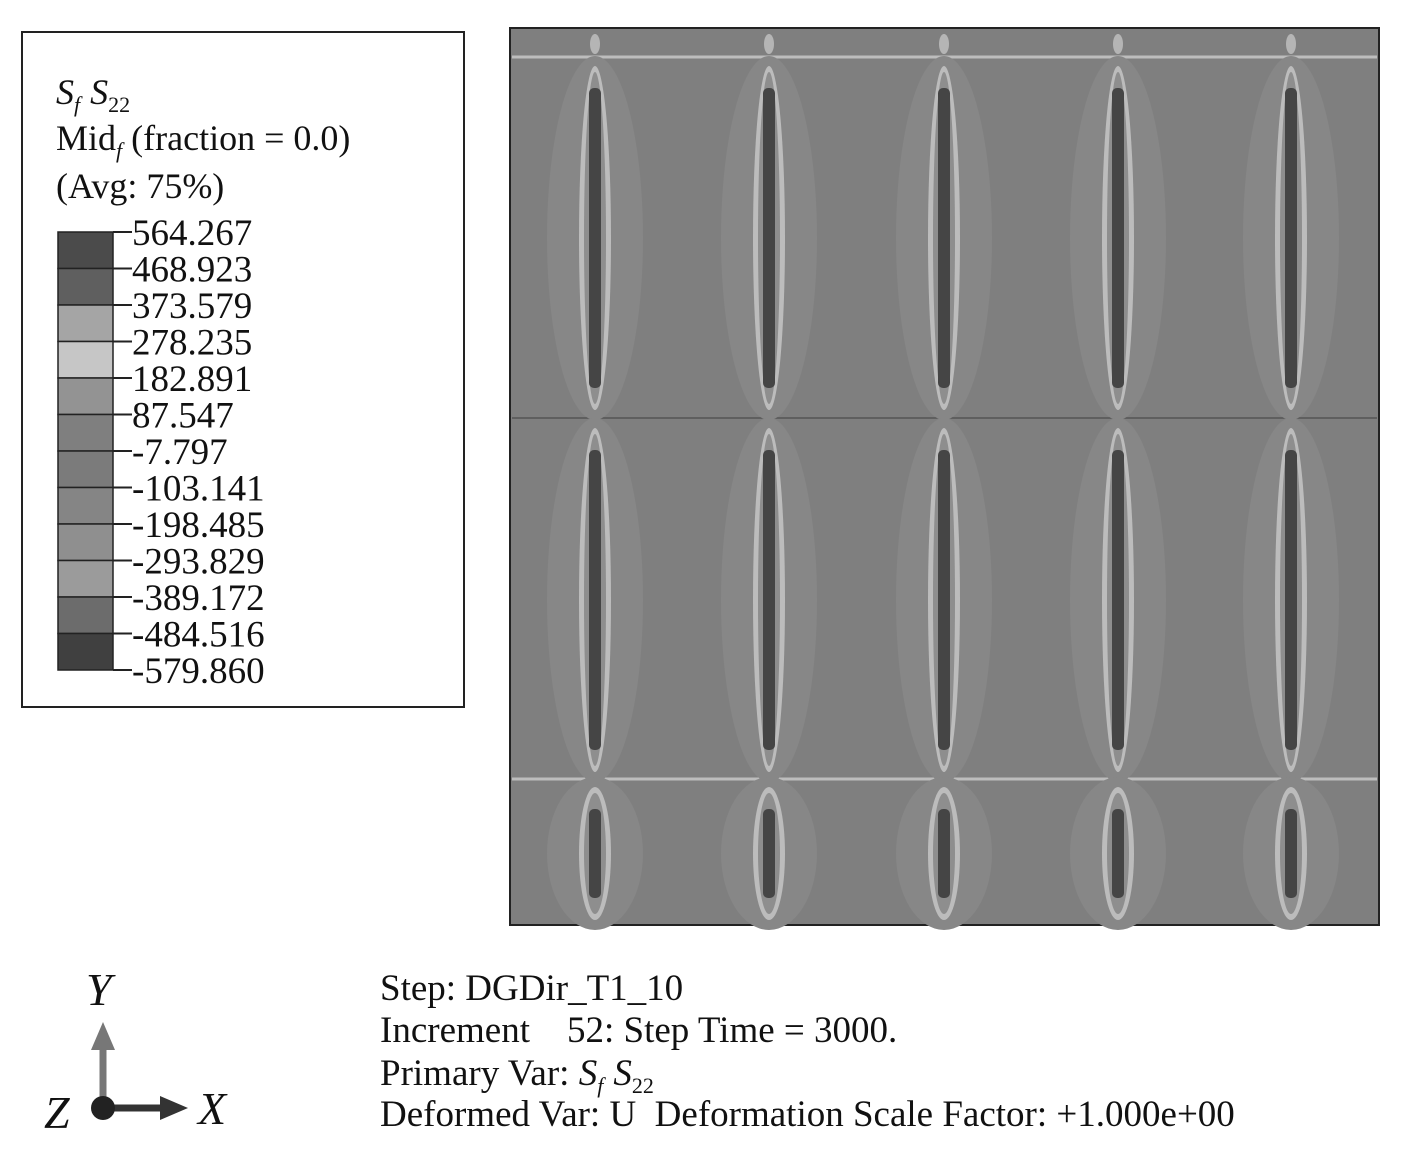 Image resolution: width=1417 pixels, height=1157 pixels. What do you see at coordinates (192, 270) in the screenshot?
I see `legend-label: 468.923` at bounding box center [192, 270].